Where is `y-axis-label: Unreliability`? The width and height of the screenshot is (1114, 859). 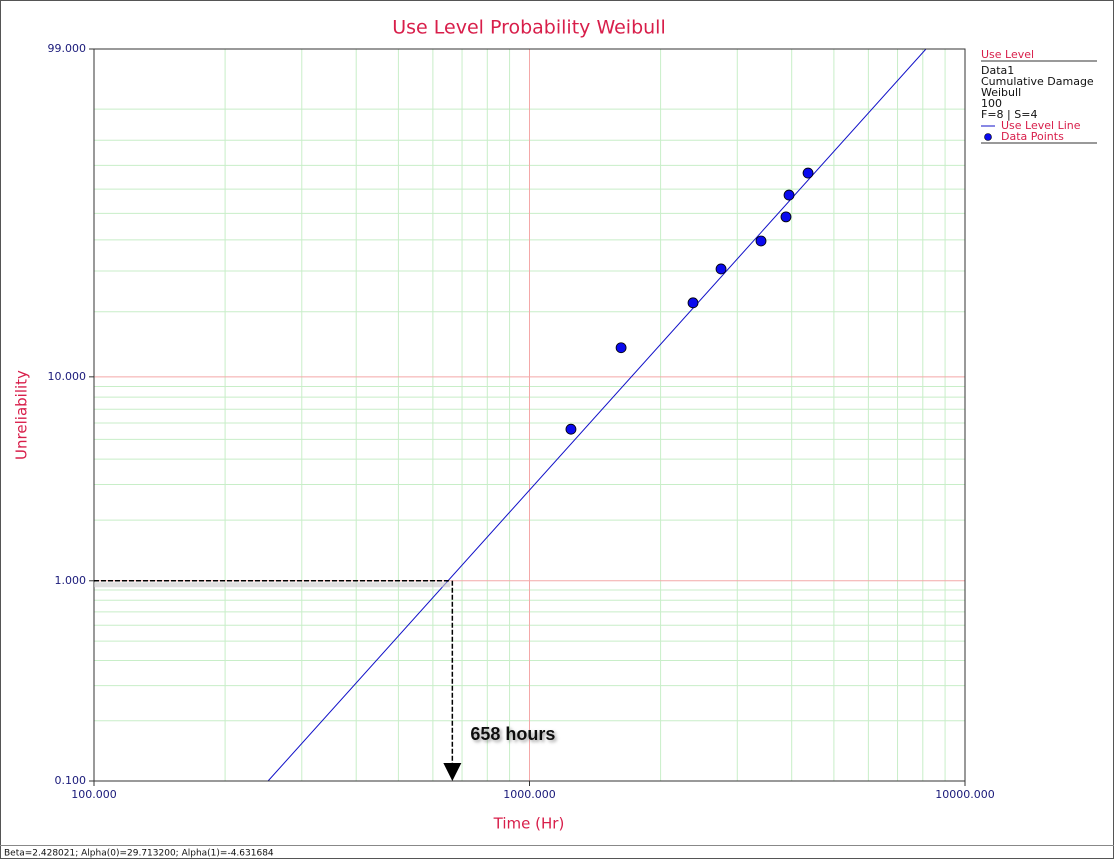
y-axis-label: Unreliability is located at coordinates (22, 415).